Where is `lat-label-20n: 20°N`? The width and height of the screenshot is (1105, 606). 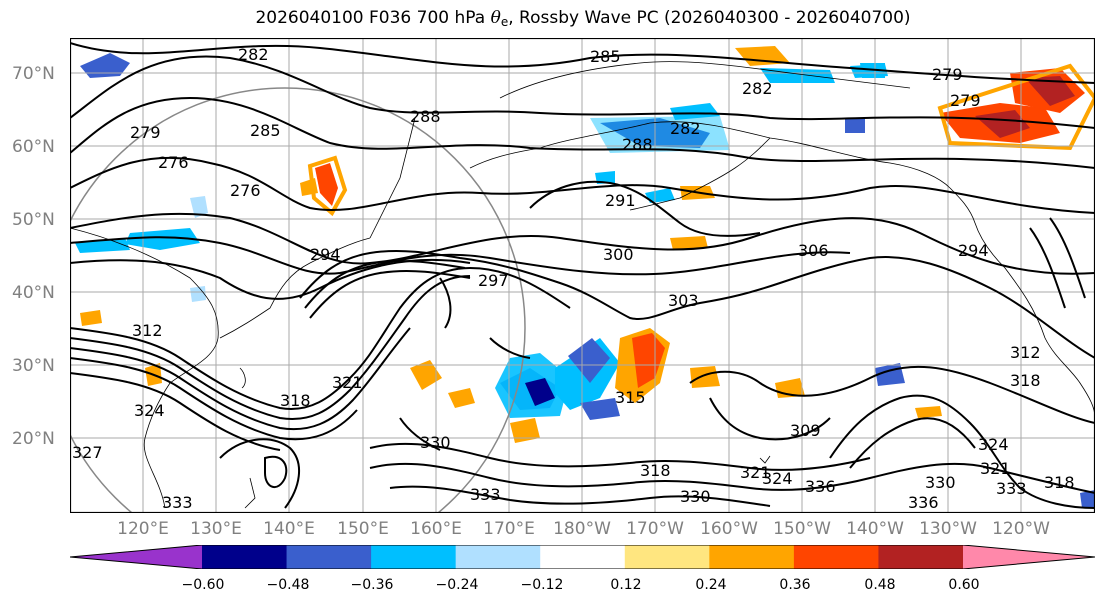 lat-label-20n: 20°N is located at coordinates (33, 439).